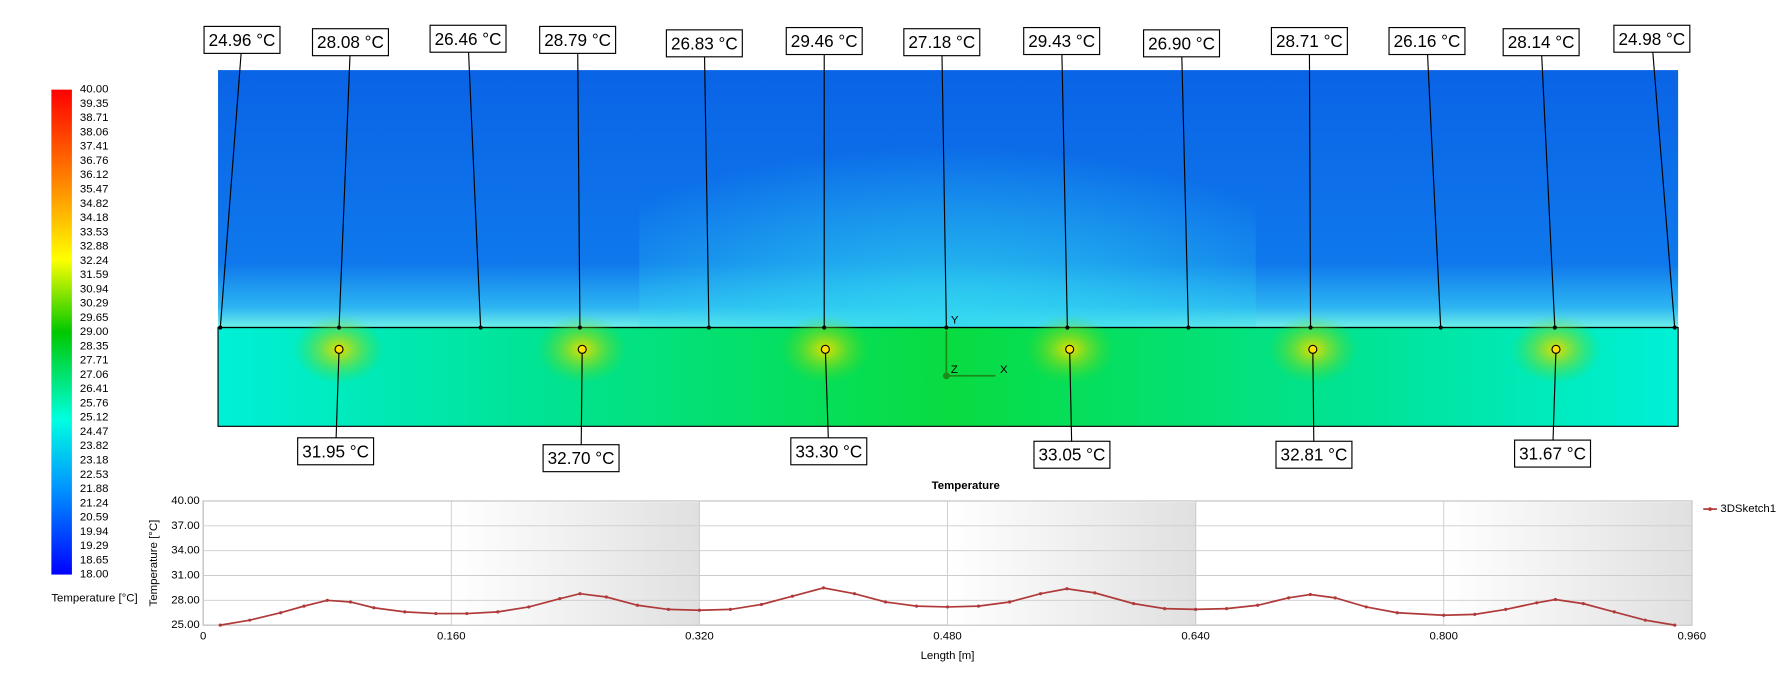 This screenshot has width=1790, height=678. I want to click on colorbar-label: 36.12, so click(94, 175).